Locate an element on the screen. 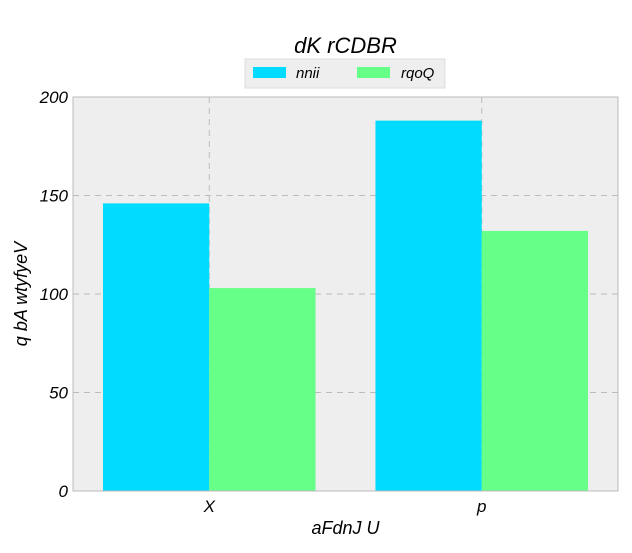  y-tick-label: 0 is located at coordinates (64, 491).